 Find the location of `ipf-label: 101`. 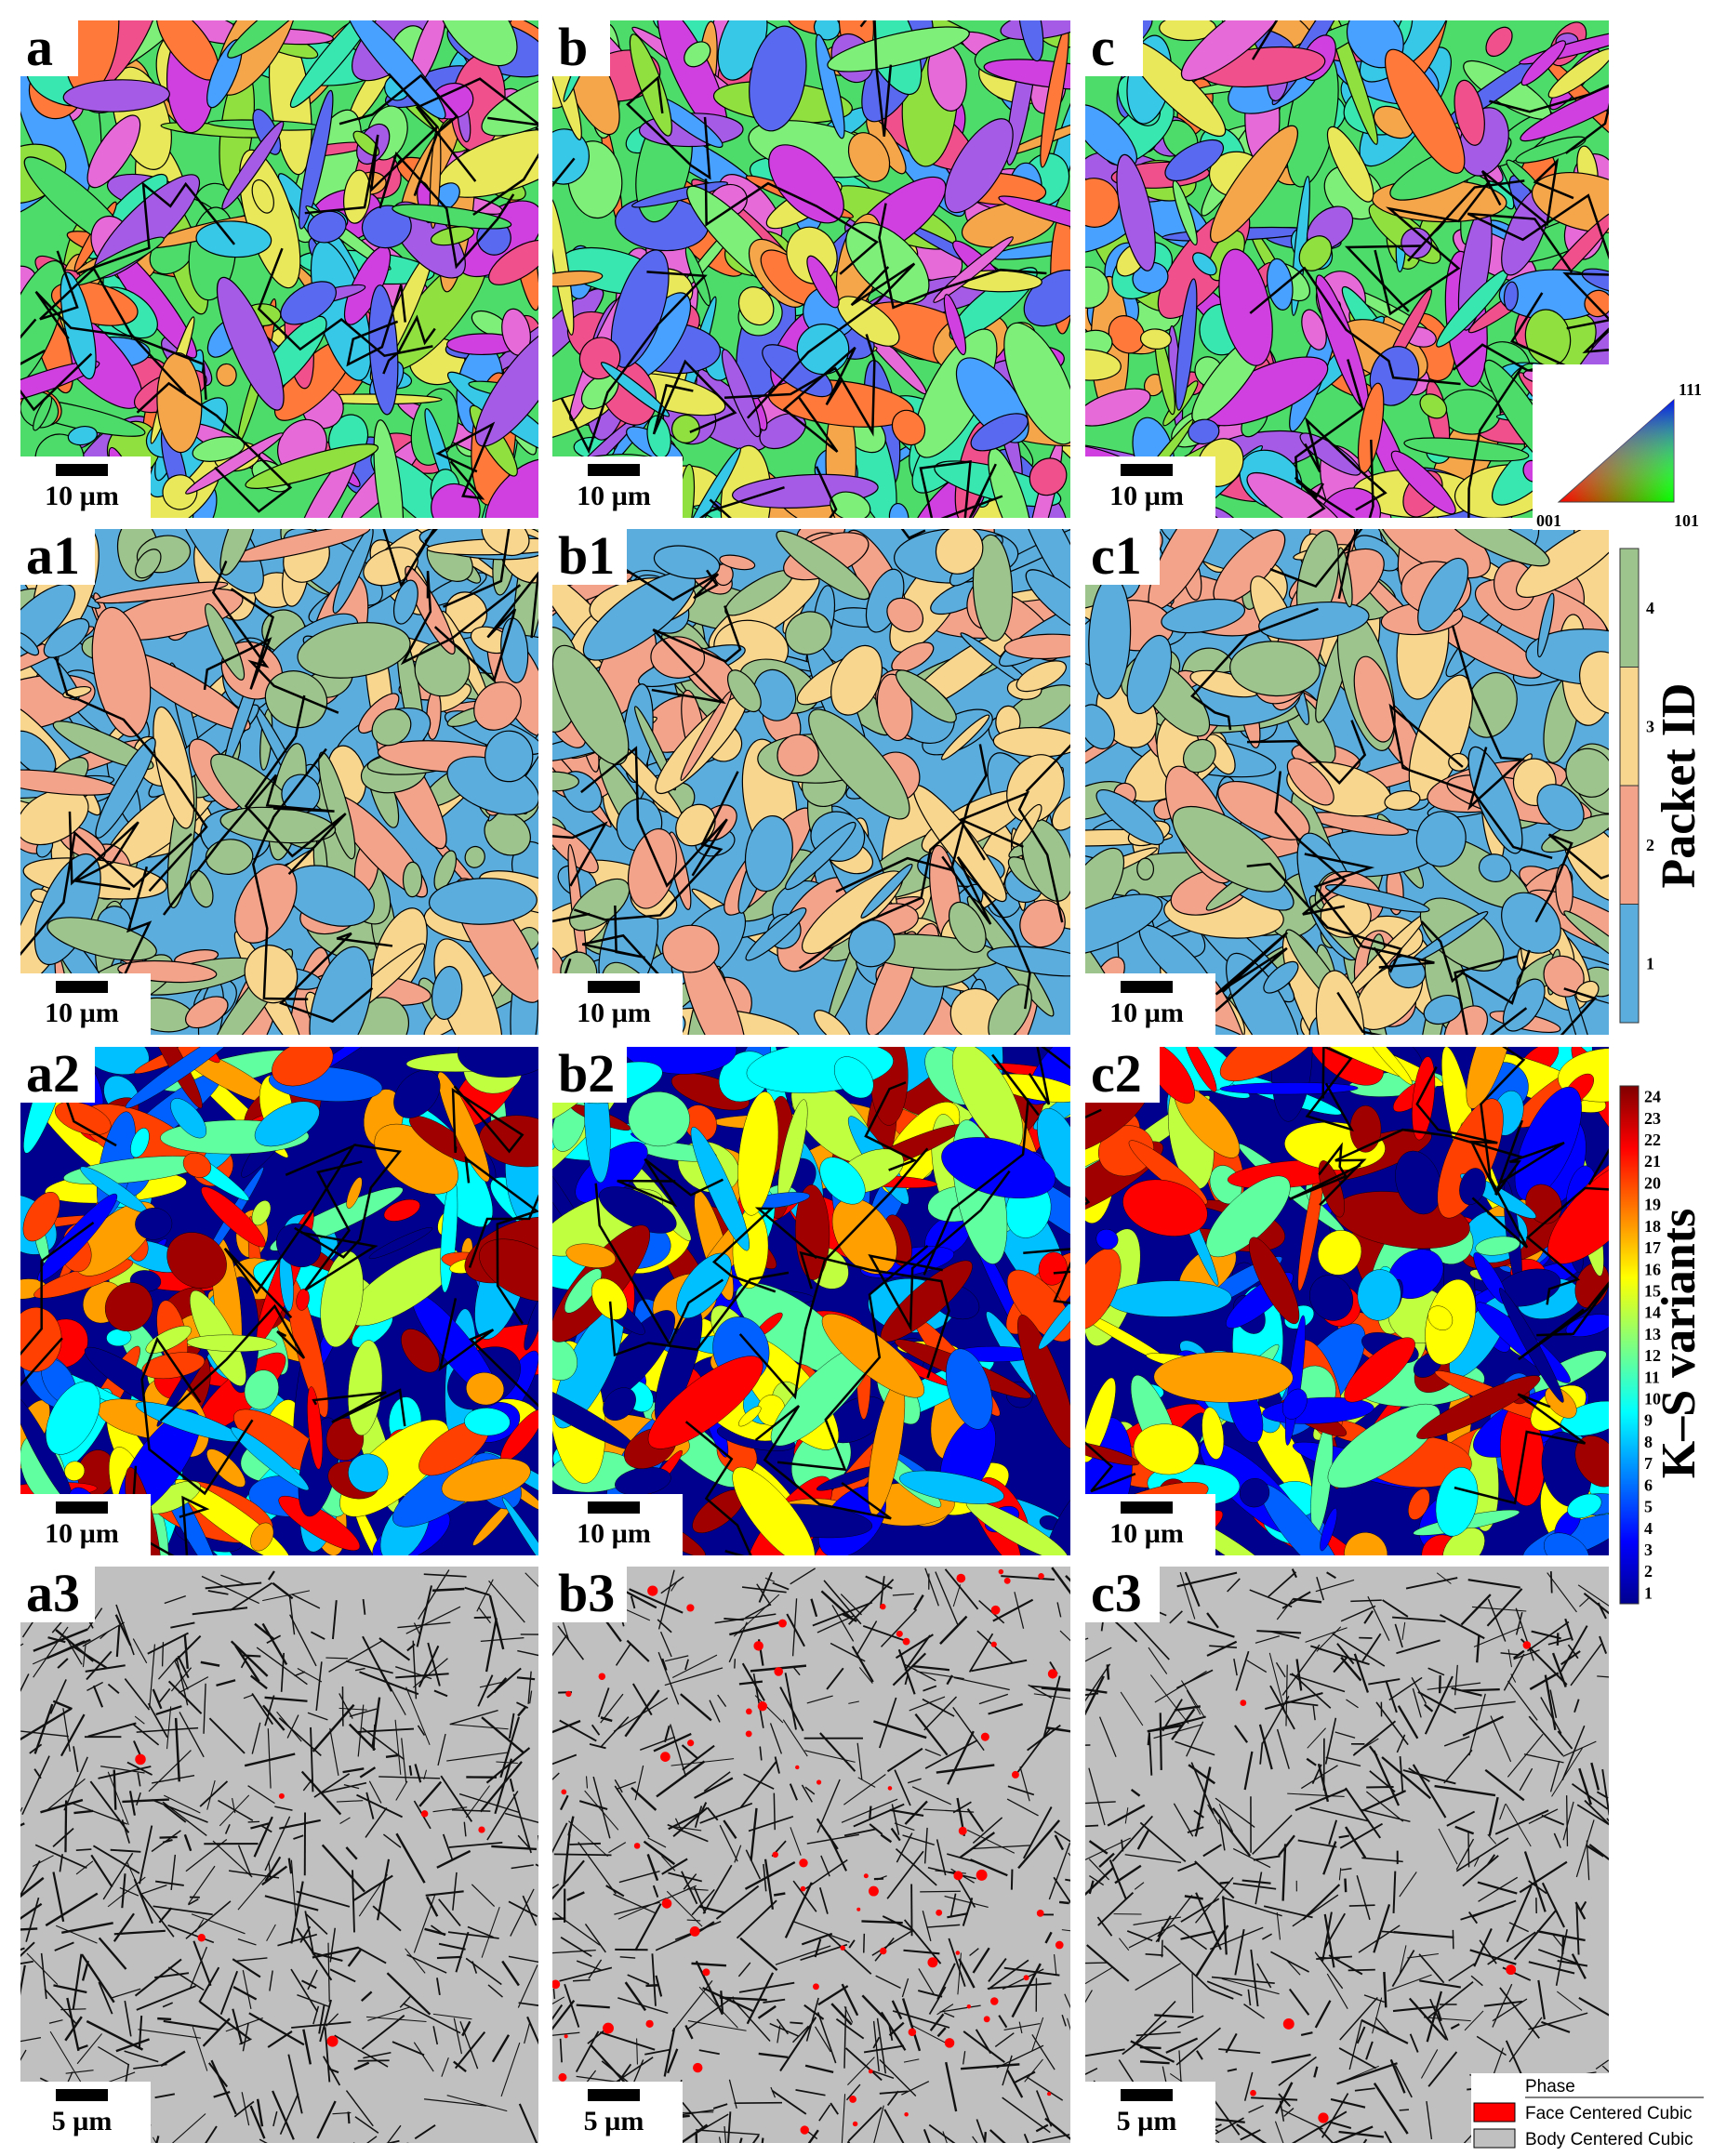

ipf-label: 101 is located at coordinates (1687, 521).